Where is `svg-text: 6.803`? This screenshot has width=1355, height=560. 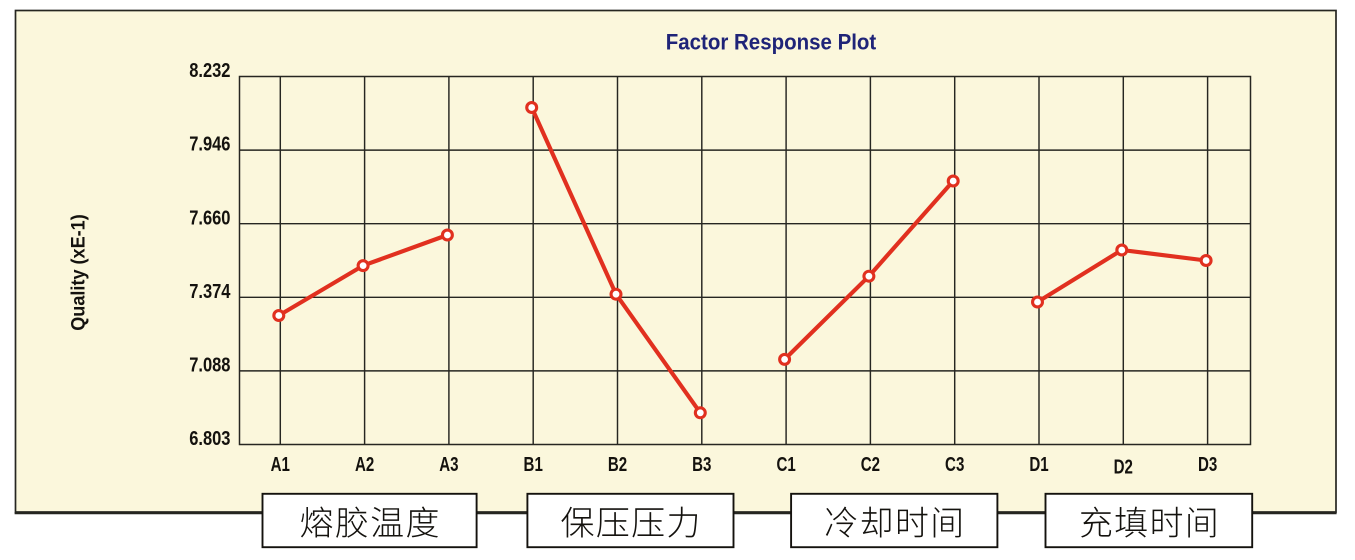
svg-text: 6.803 is located at coordinates (209, 439).